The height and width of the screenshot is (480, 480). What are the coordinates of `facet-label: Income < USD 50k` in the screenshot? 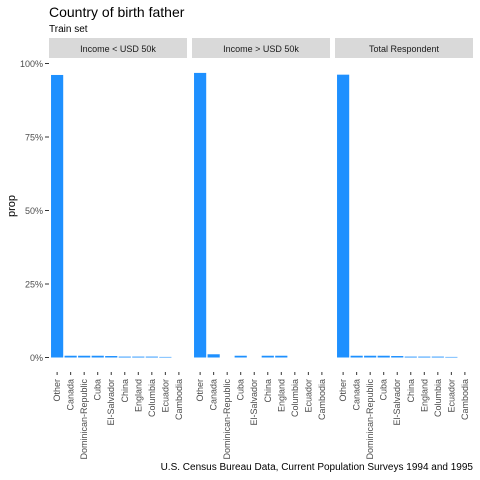 It's located at (118, 49).